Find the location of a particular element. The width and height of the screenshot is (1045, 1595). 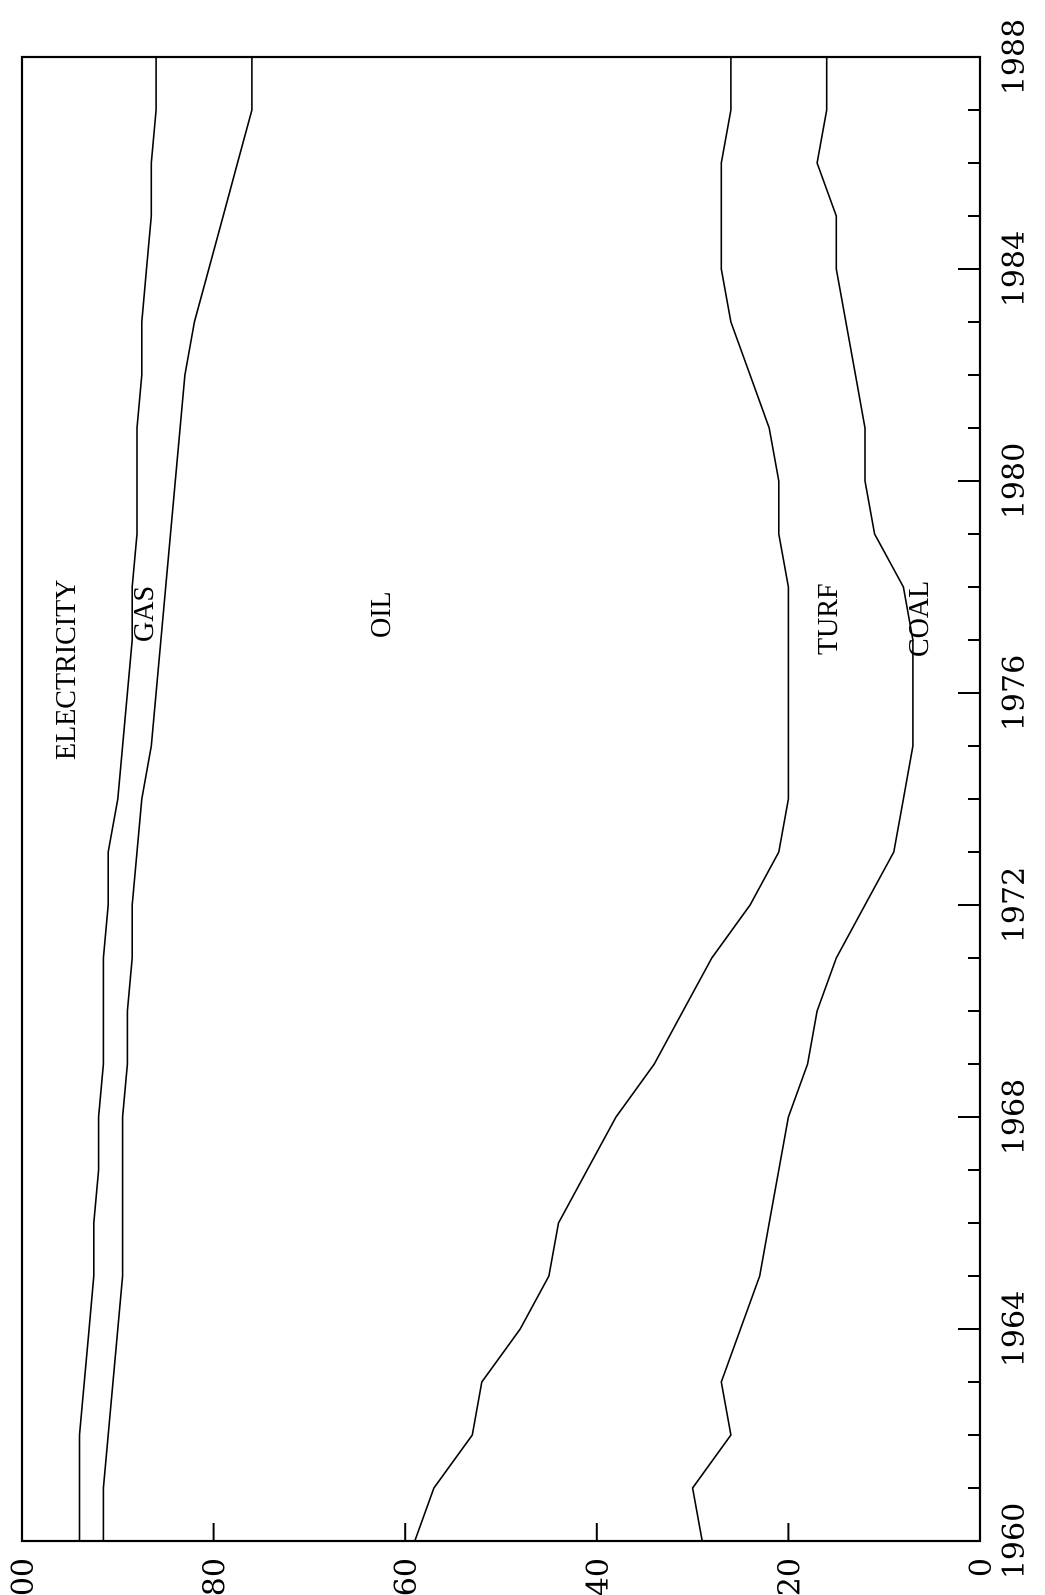

x-tick-label-1984: 1984 is located at coordinates (1014, 269).